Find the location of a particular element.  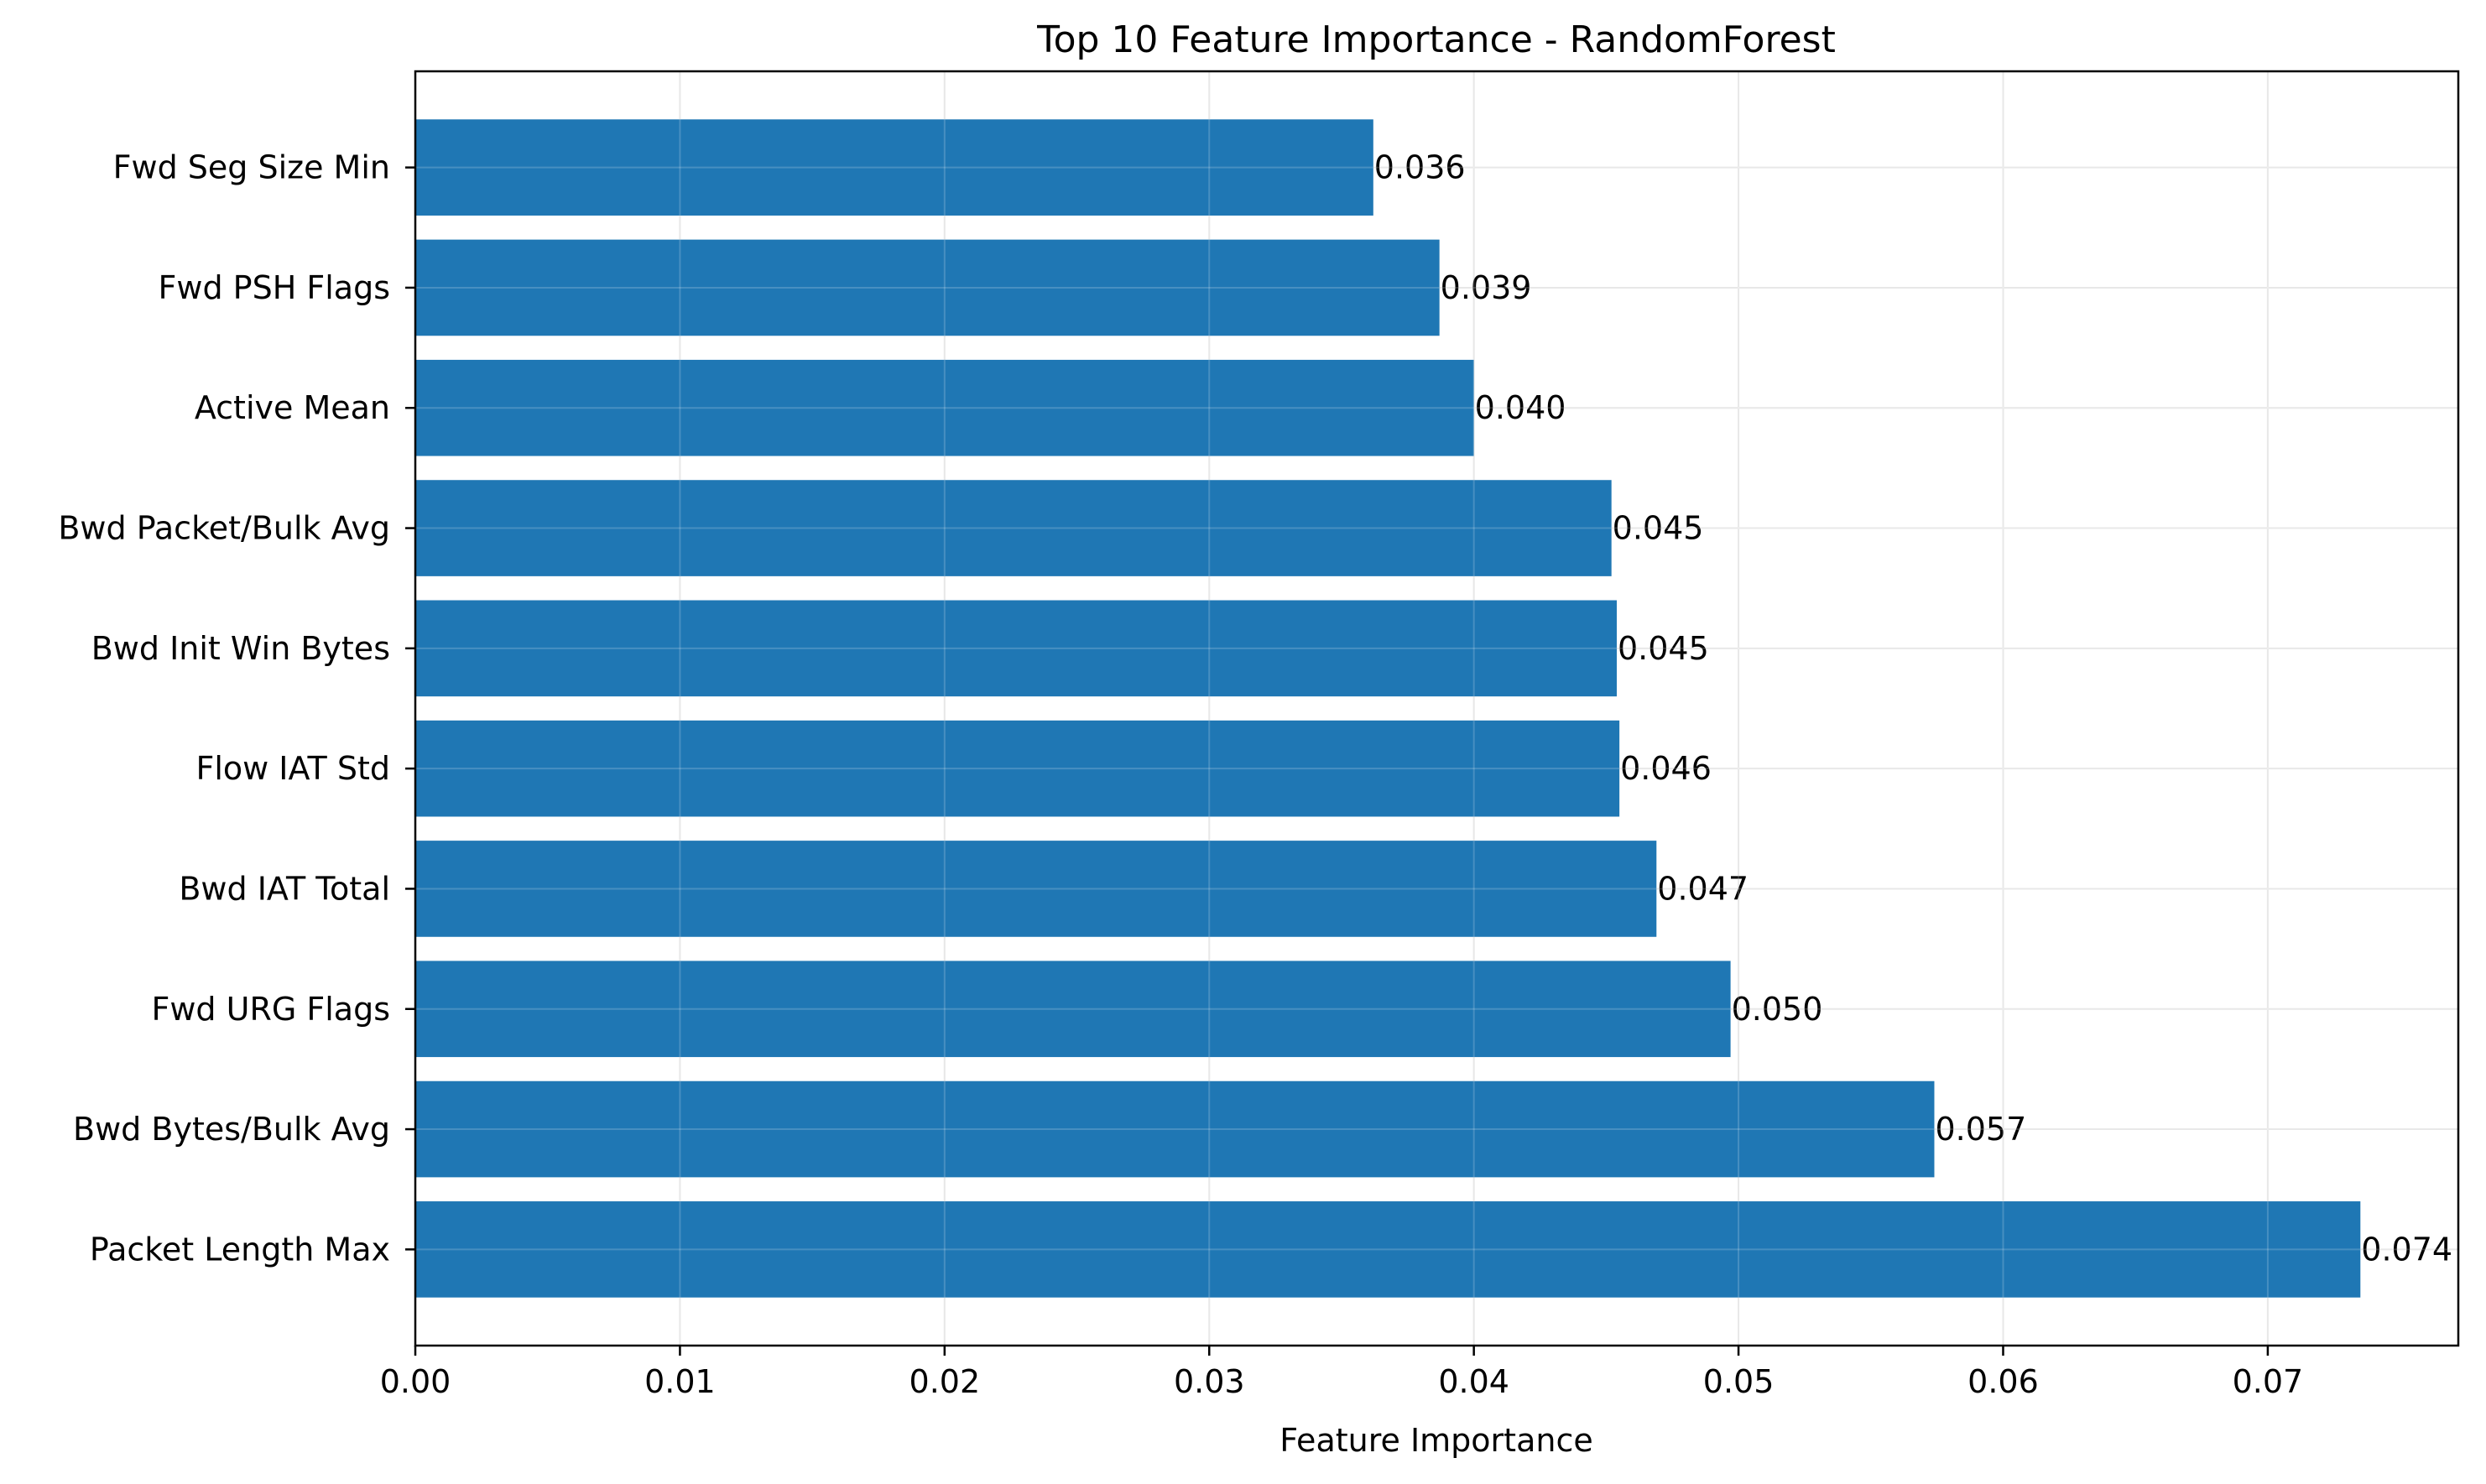

y-tick-label: Bwd Bytes/Bulk Avg is located at coordinates (231, 1129).